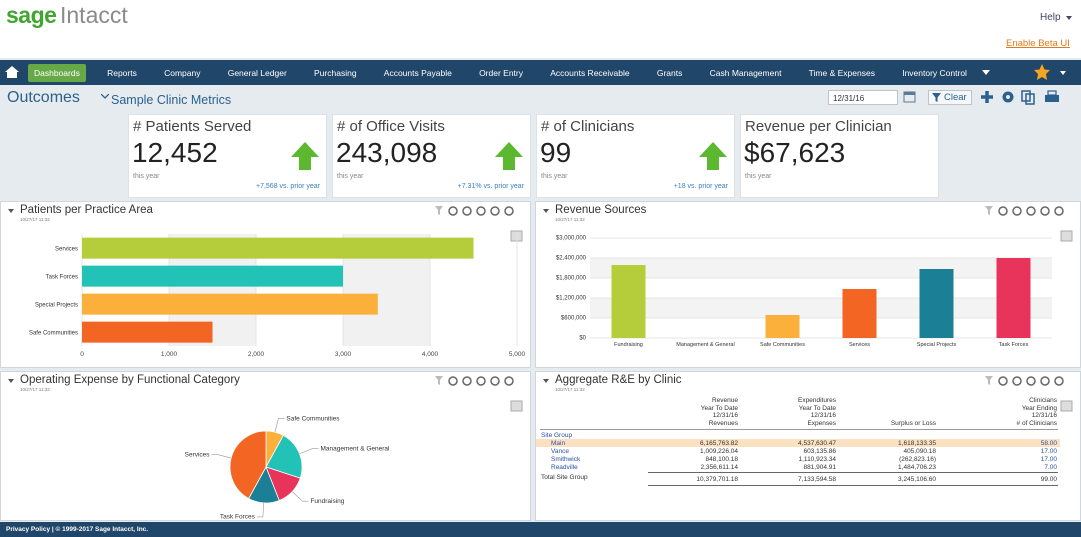  Describe the element at coordinates (335, 73) in the screenshot. I see `nav-item: Purchasing` at that location.